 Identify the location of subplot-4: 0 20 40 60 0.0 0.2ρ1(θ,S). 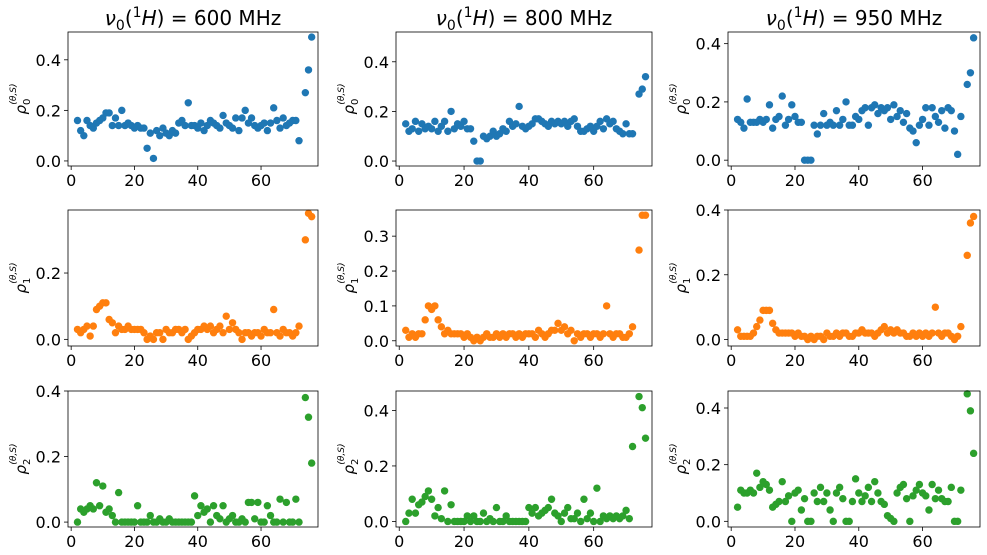
(164, 289).